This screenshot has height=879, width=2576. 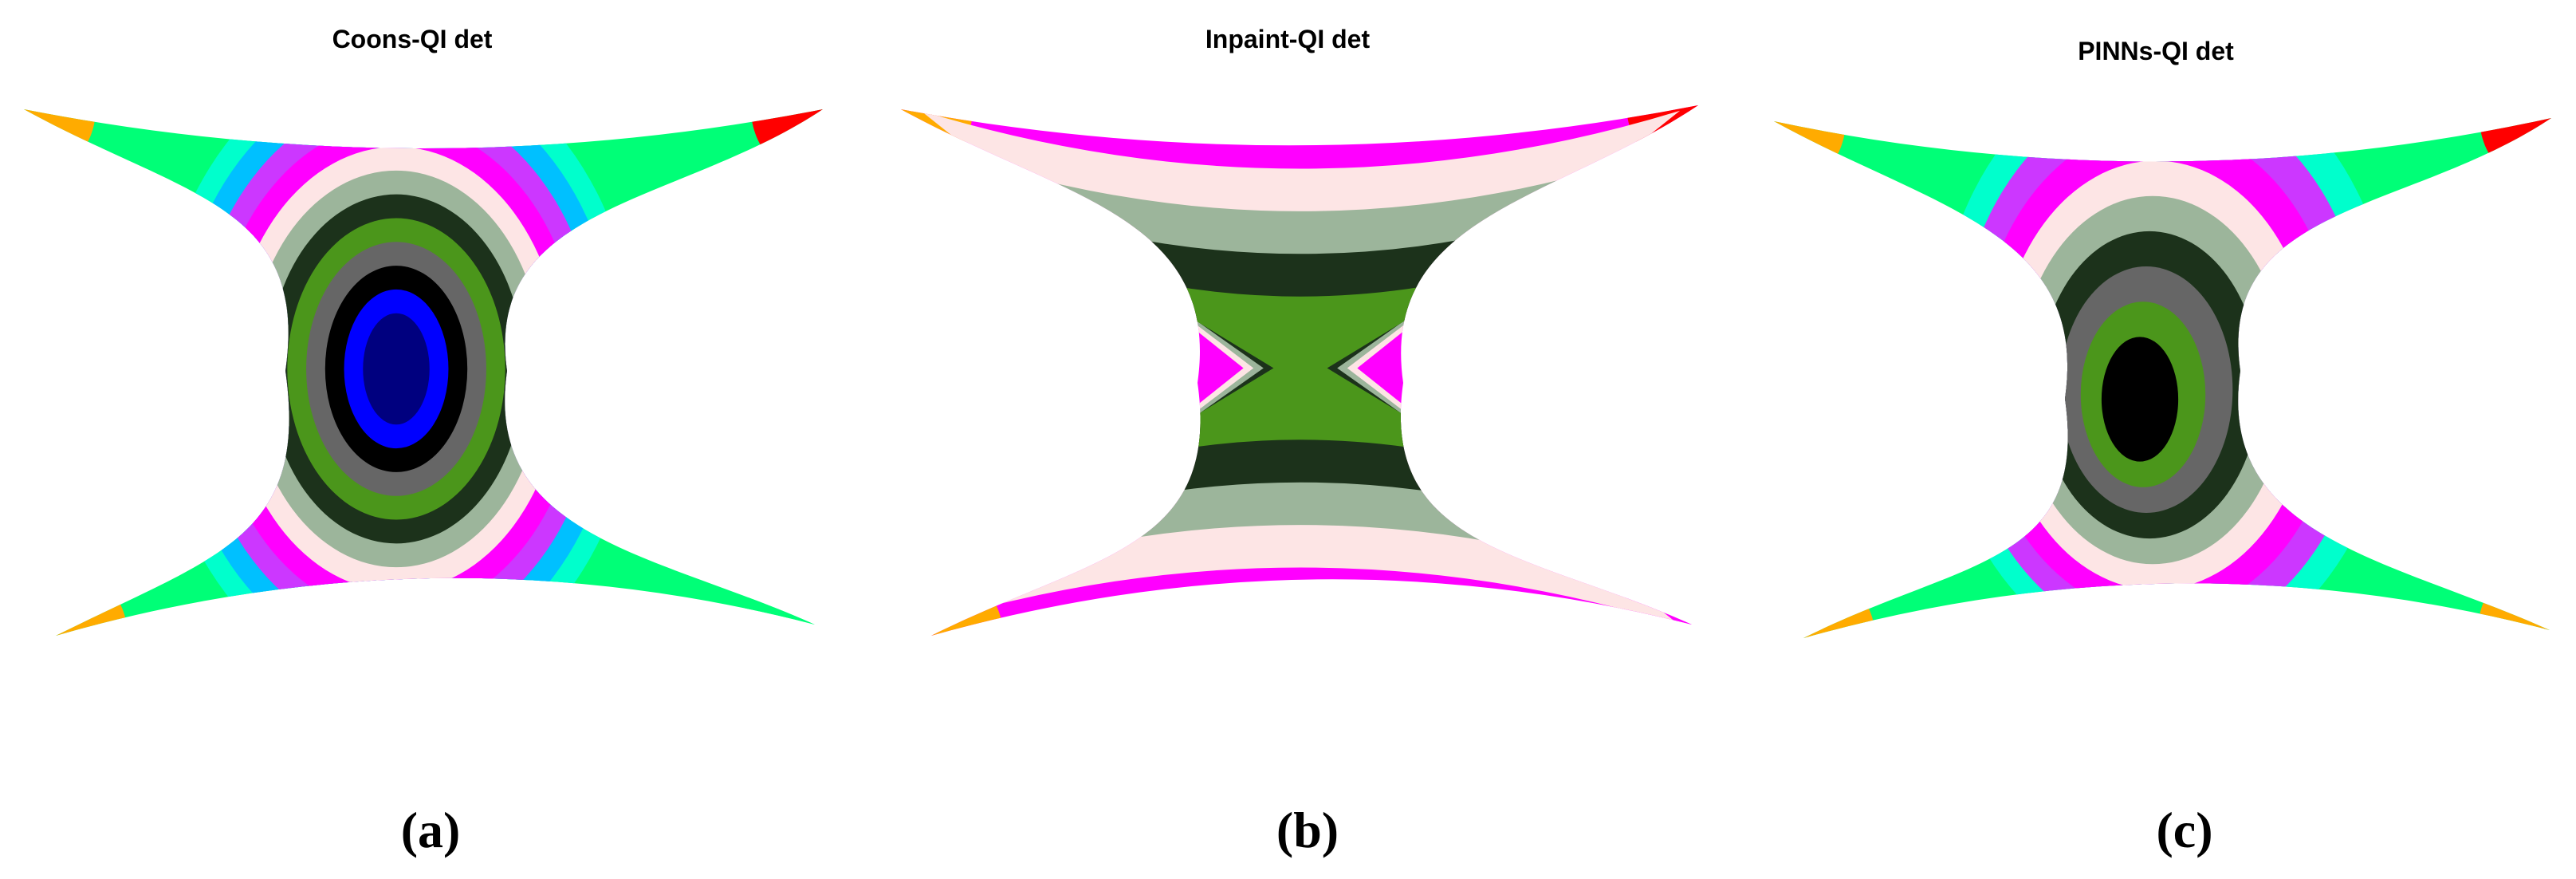 I want to click on panel-a-caption: (a), so click(x=431, y=830).